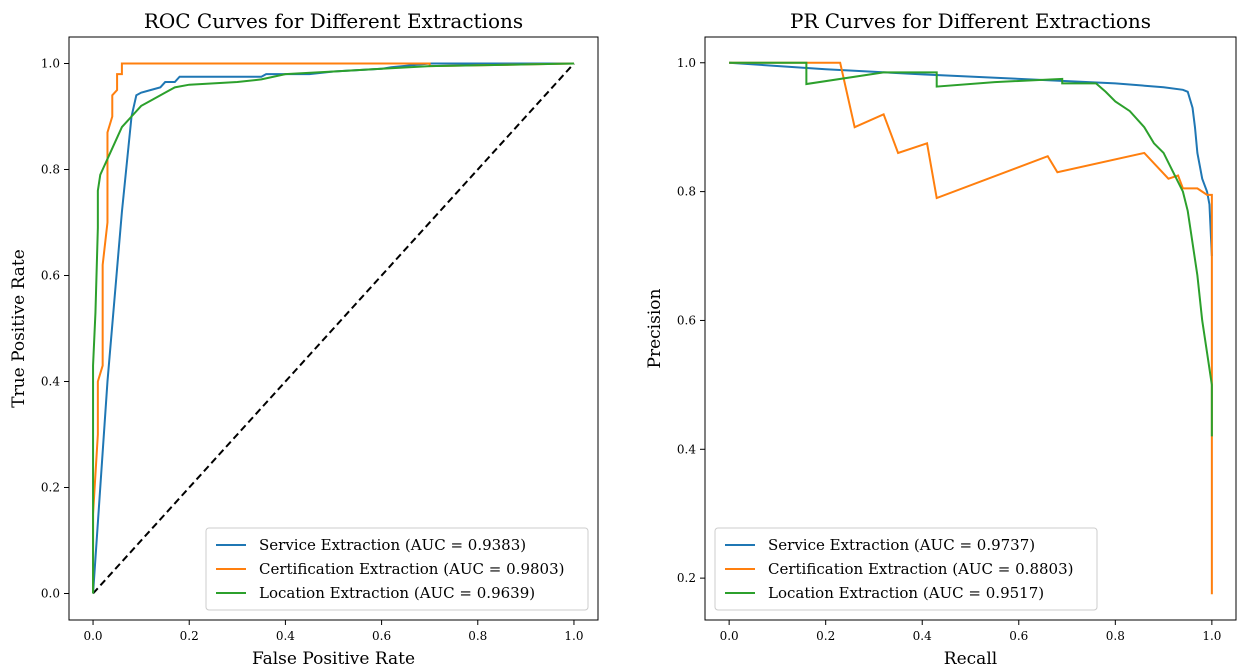 The width and height of the screenshot is (1239, 671). What do you see at coordinates (920, 569) in the screenshot?
I see `legend-entry-label: Certification Extraction (AUC = 0.8803)` at bounding box center [920, 569].